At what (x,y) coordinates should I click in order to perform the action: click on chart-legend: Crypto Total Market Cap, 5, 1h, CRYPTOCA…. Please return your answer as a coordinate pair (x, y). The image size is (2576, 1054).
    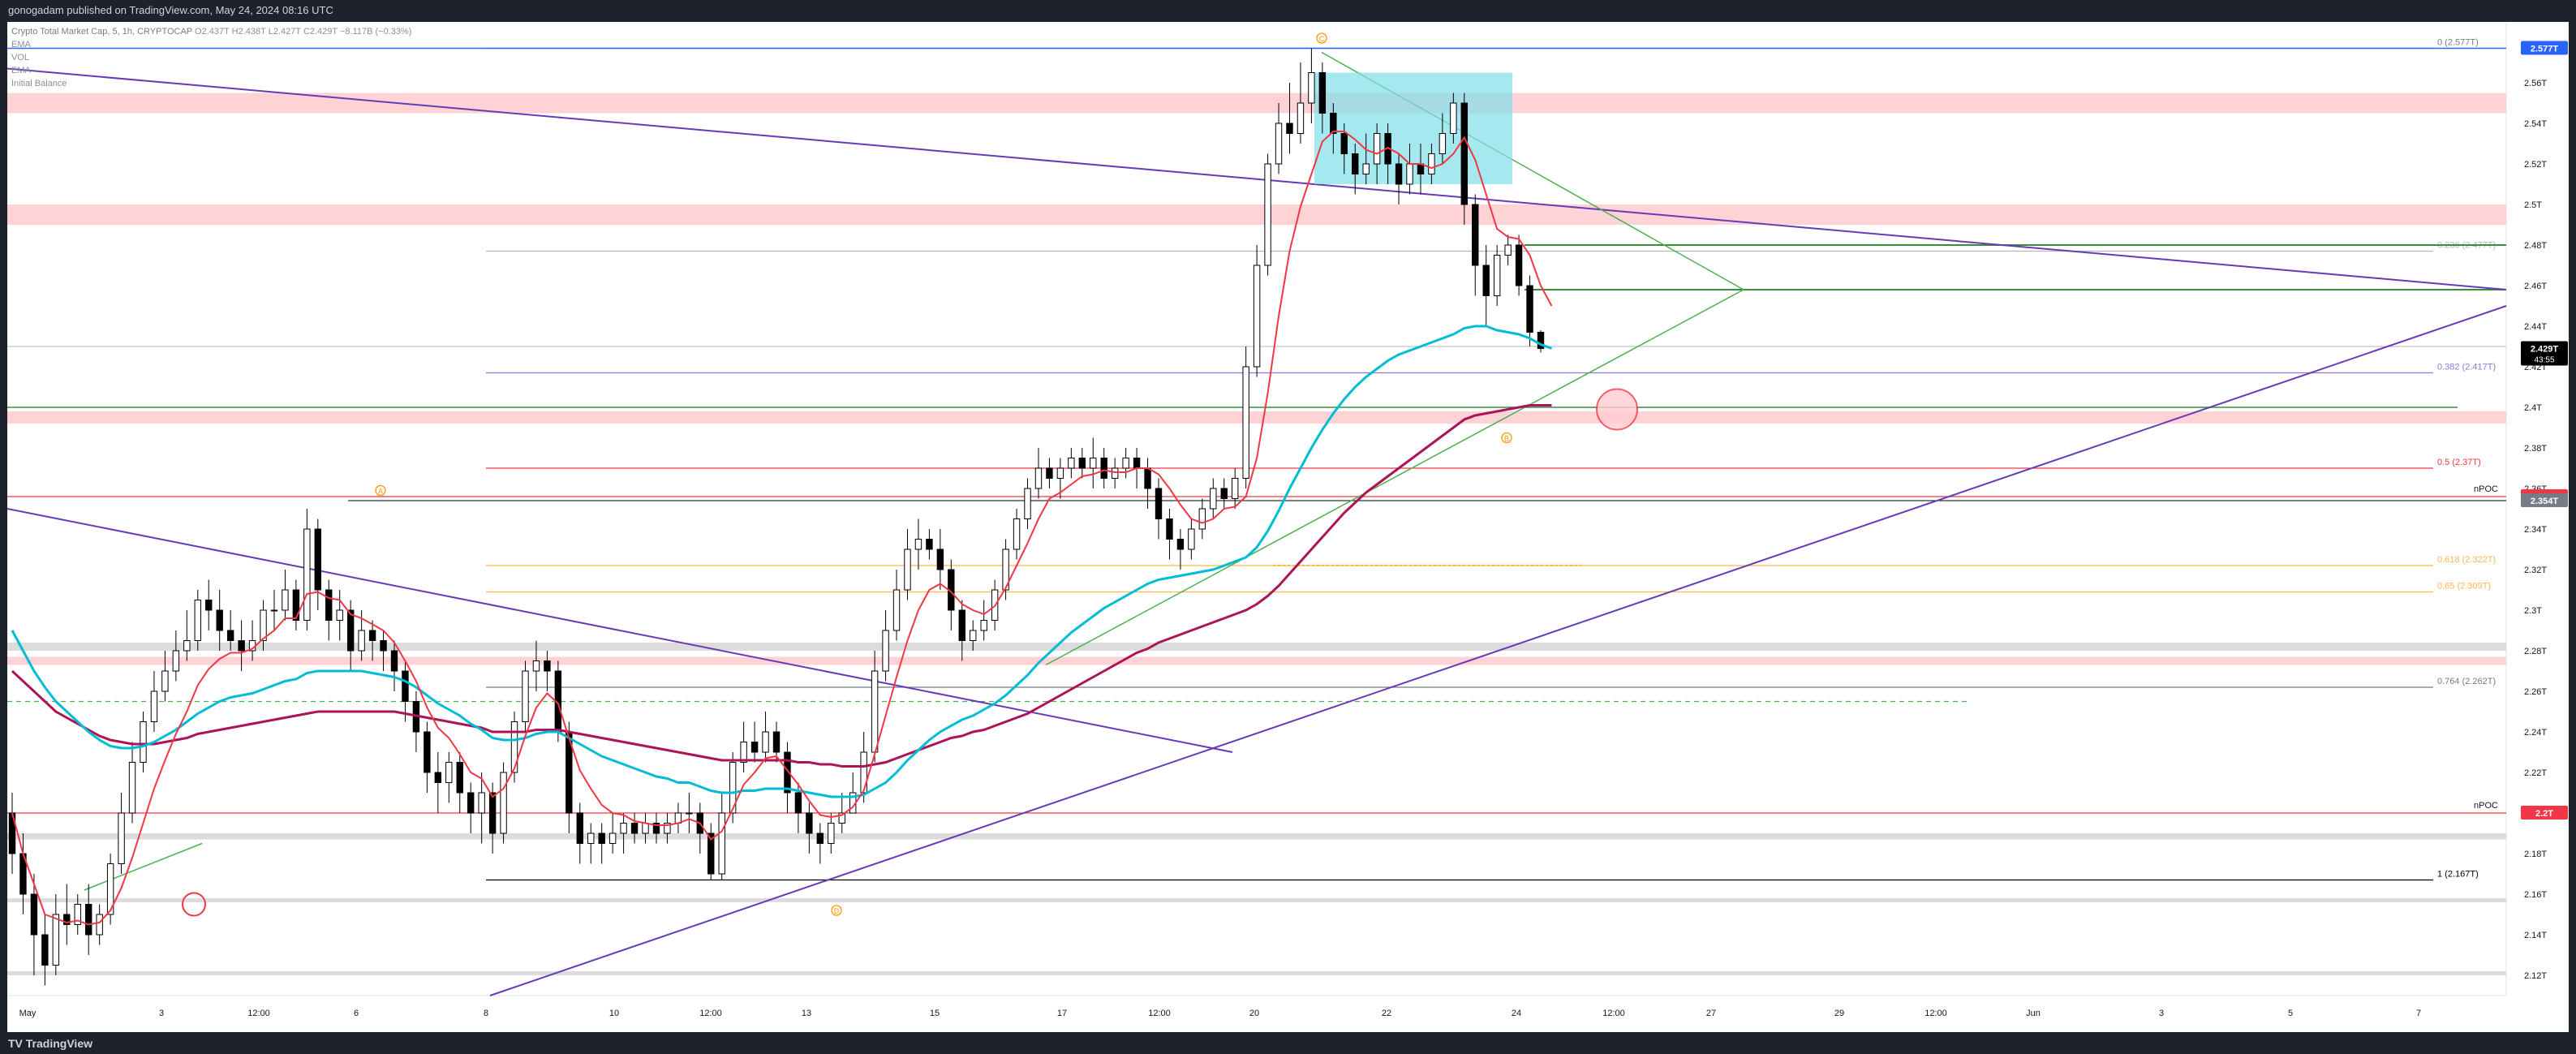
    Looking at the image, I should click on (211, 57).